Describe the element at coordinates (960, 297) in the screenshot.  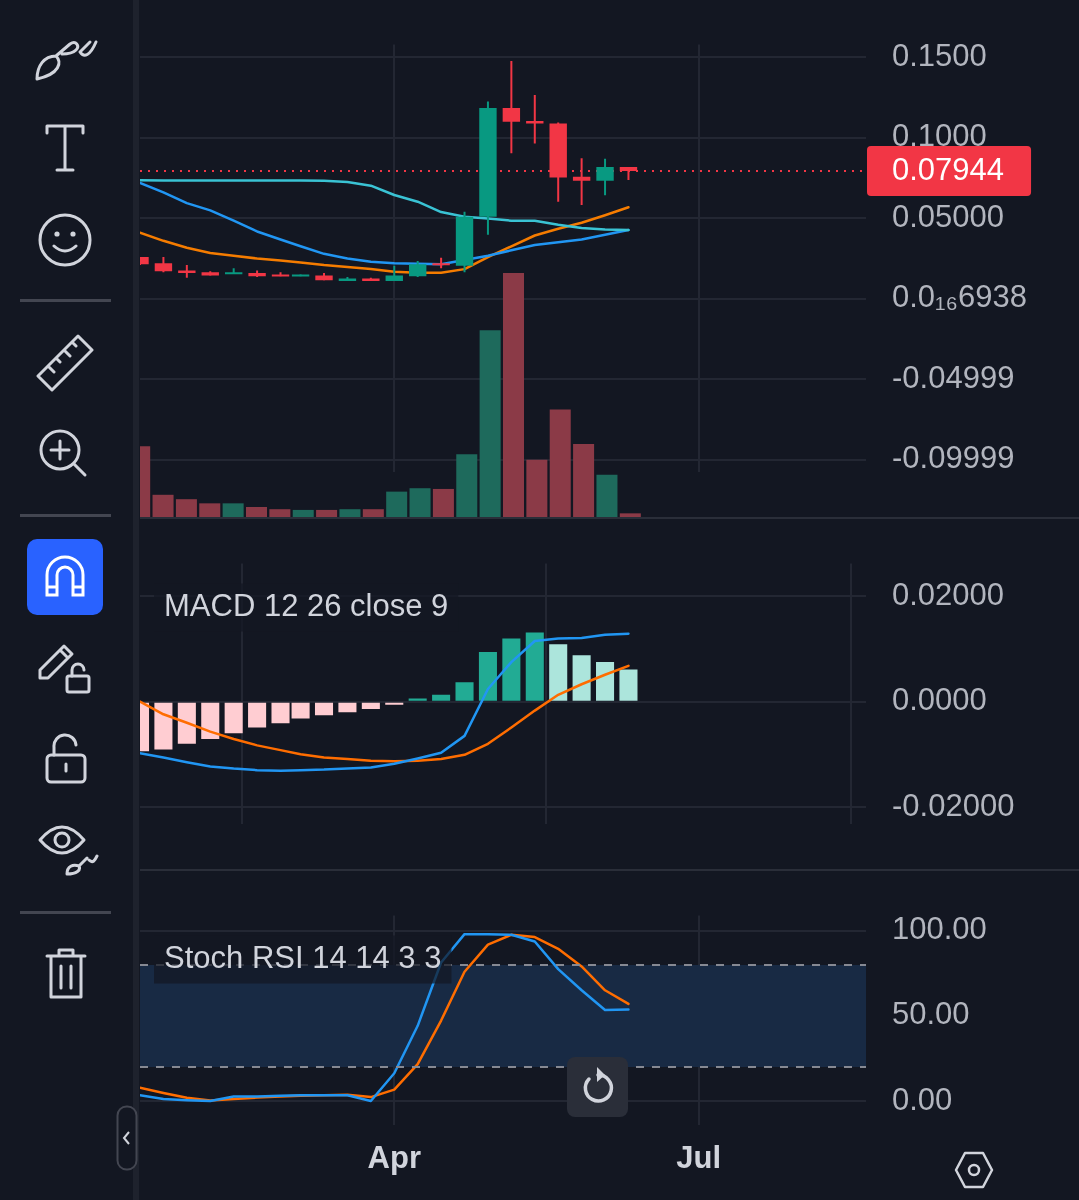
I see `y-tick-label: 0.0₁₆6938` at that location.